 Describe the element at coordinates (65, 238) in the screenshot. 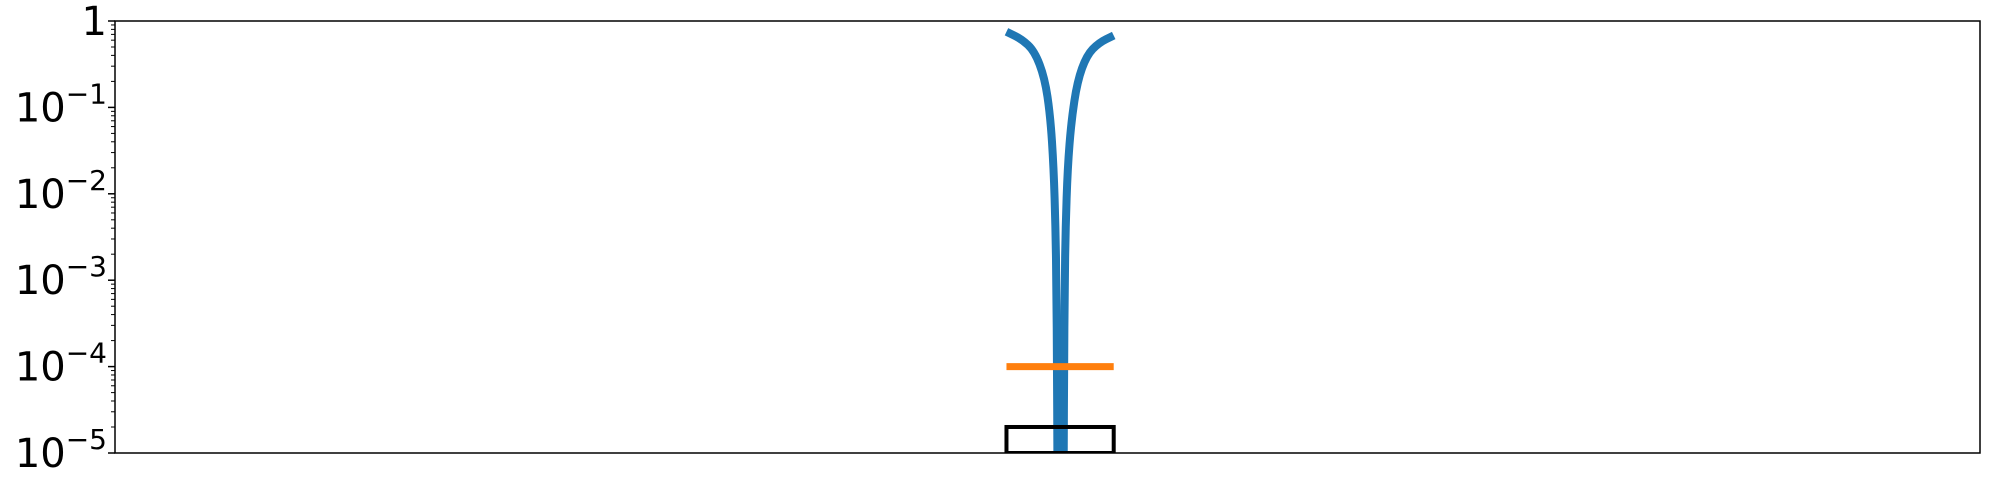

I see `y-axis-ticks: 1 10⁻¹ 10⁻² 10⁻³ 10⁻⁴ 10⁻⁵` at that location.